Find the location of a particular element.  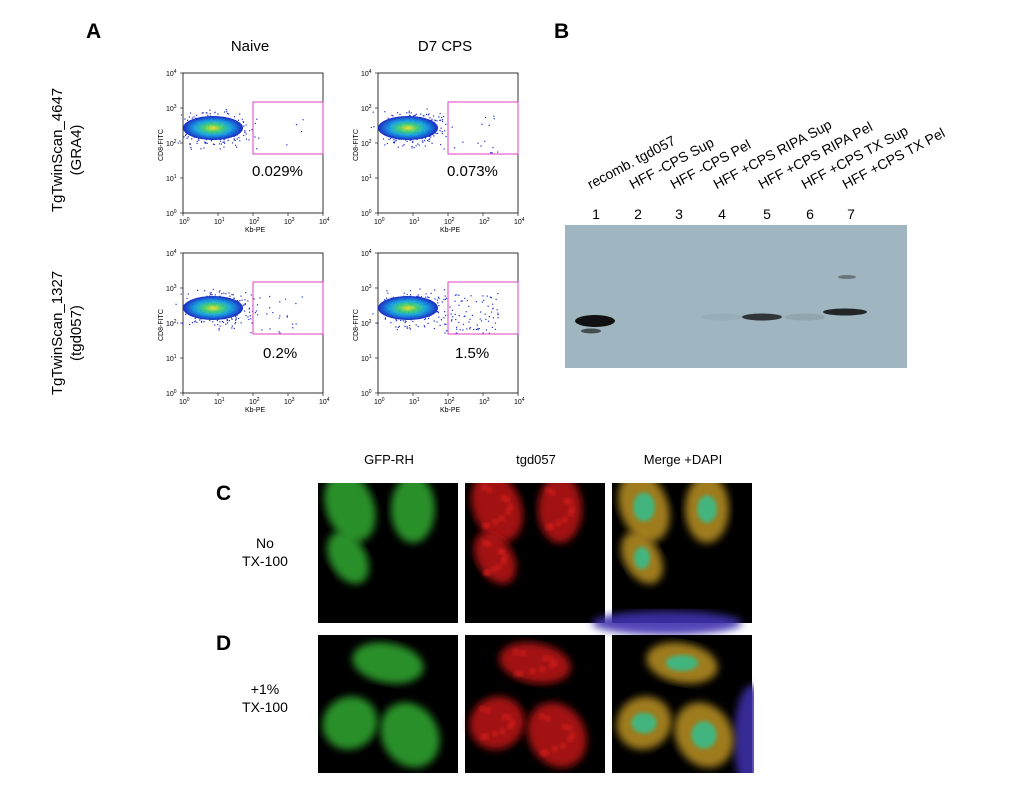

row-label-tgd057: TgTwinScan_1327 (tgd057) is located at coordinates (68, 333).